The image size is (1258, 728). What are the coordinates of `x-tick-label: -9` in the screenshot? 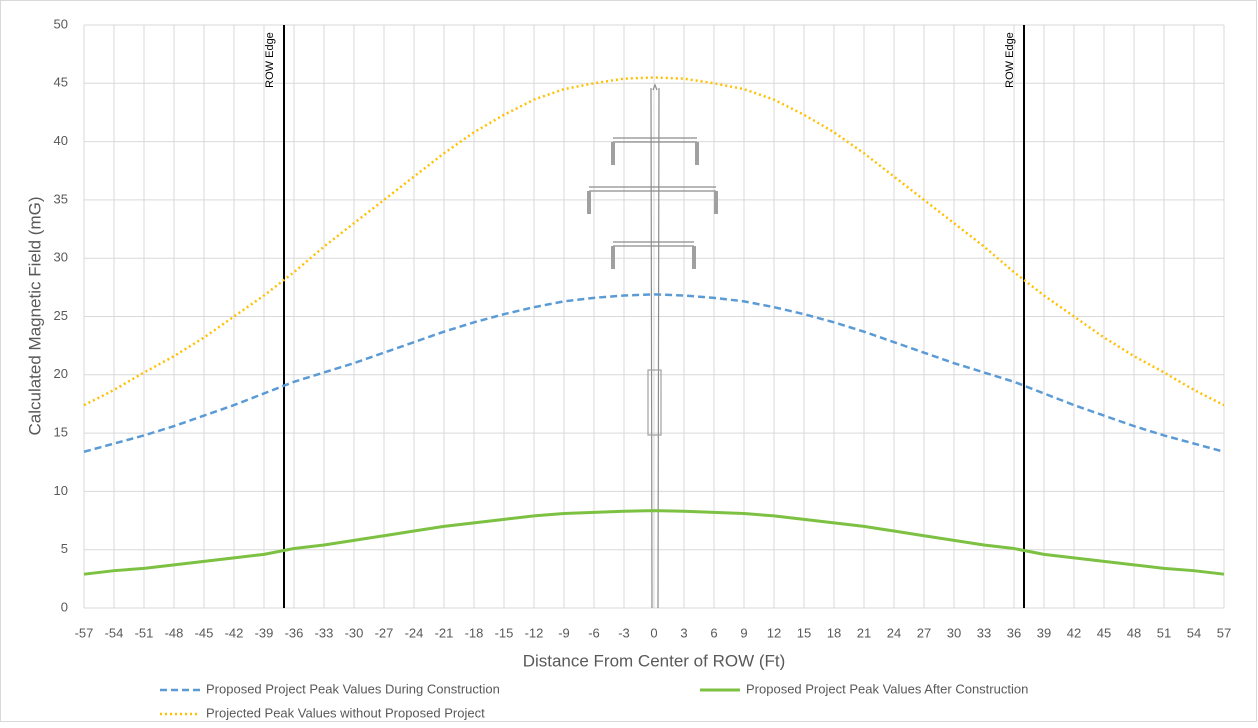 It's located at (564, 632).